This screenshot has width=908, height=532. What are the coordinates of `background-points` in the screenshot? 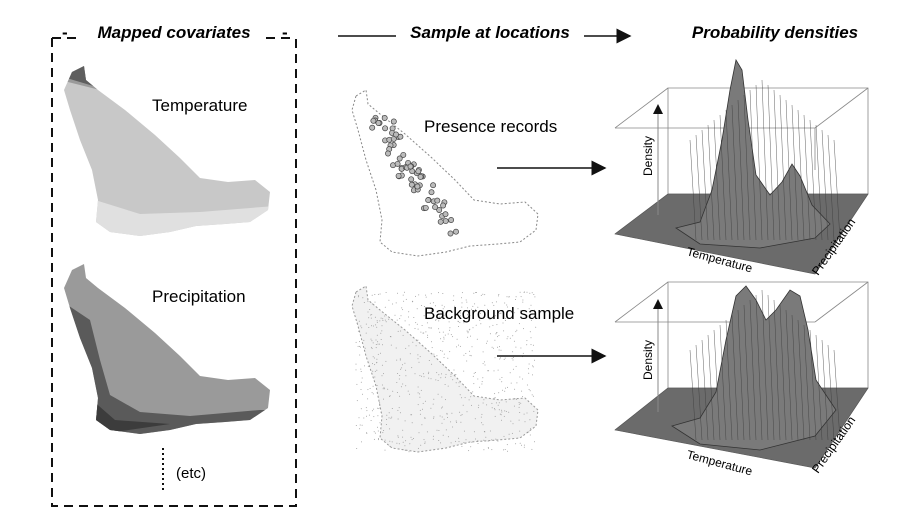 It's located at (446, 372).